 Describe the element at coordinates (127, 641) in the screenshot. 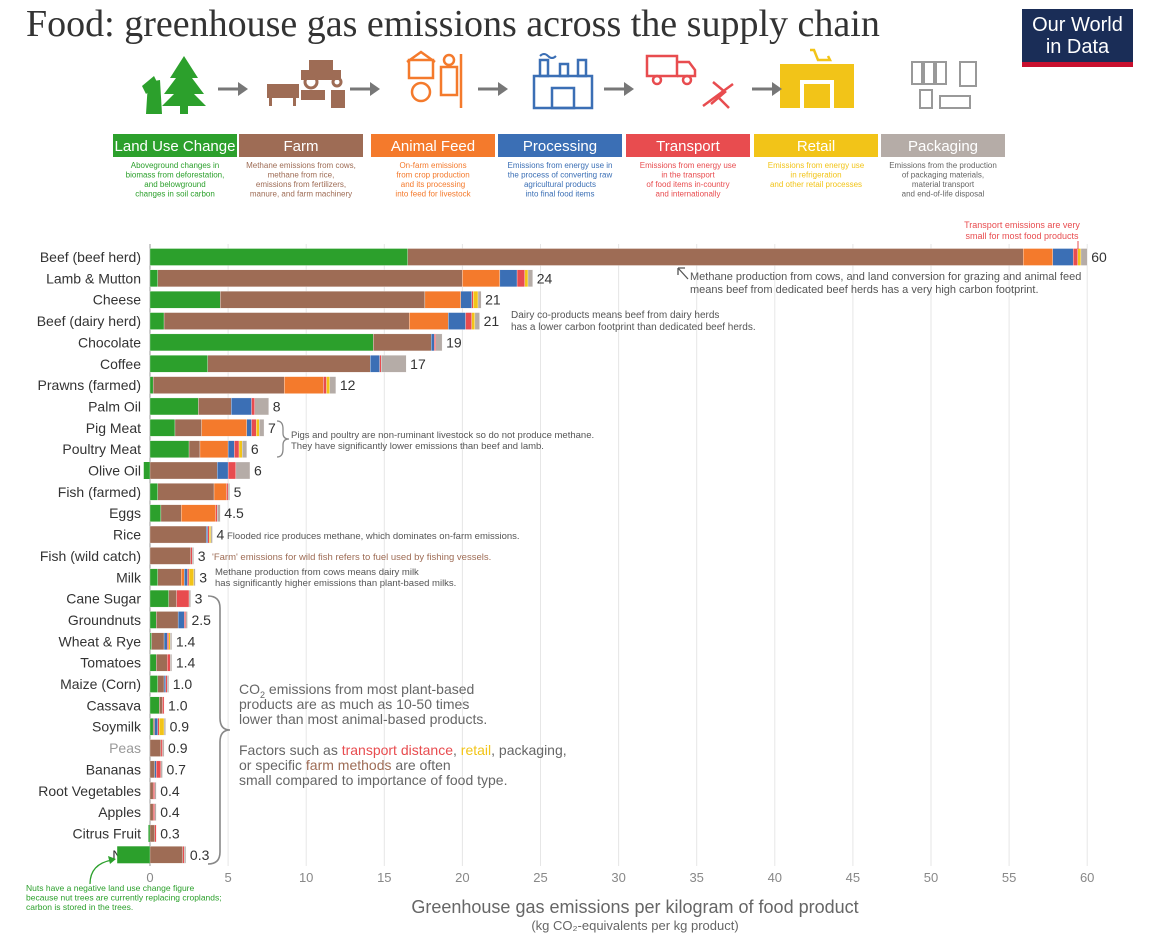

I see `bar-row: Wheat & Rye 1.4` at that location.